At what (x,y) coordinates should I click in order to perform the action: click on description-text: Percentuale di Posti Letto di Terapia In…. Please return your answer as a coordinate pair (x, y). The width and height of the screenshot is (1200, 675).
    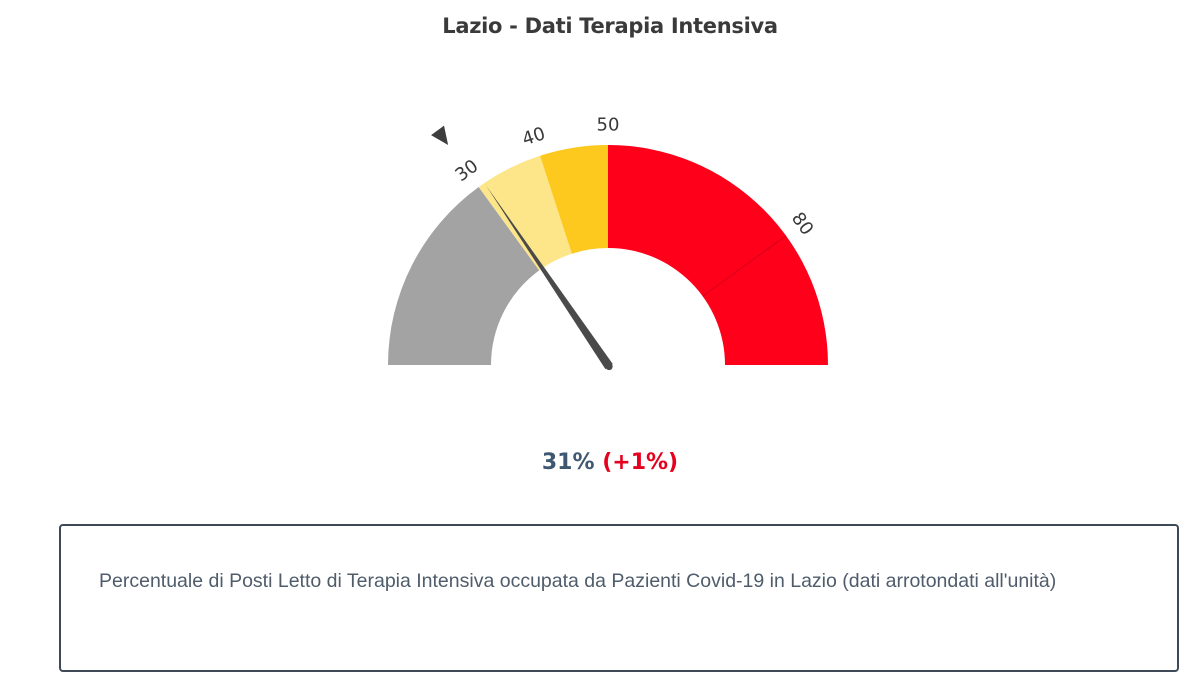
    Looking at the image, I should click on (578, 581).